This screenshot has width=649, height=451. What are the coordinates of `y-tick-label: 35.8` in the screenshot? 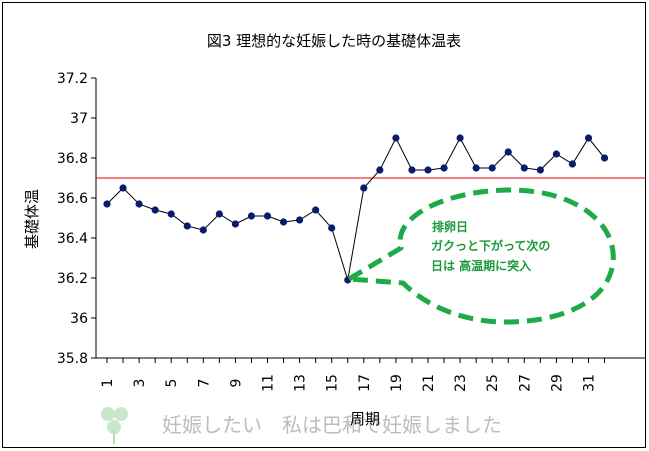 It's located at (72, 359).